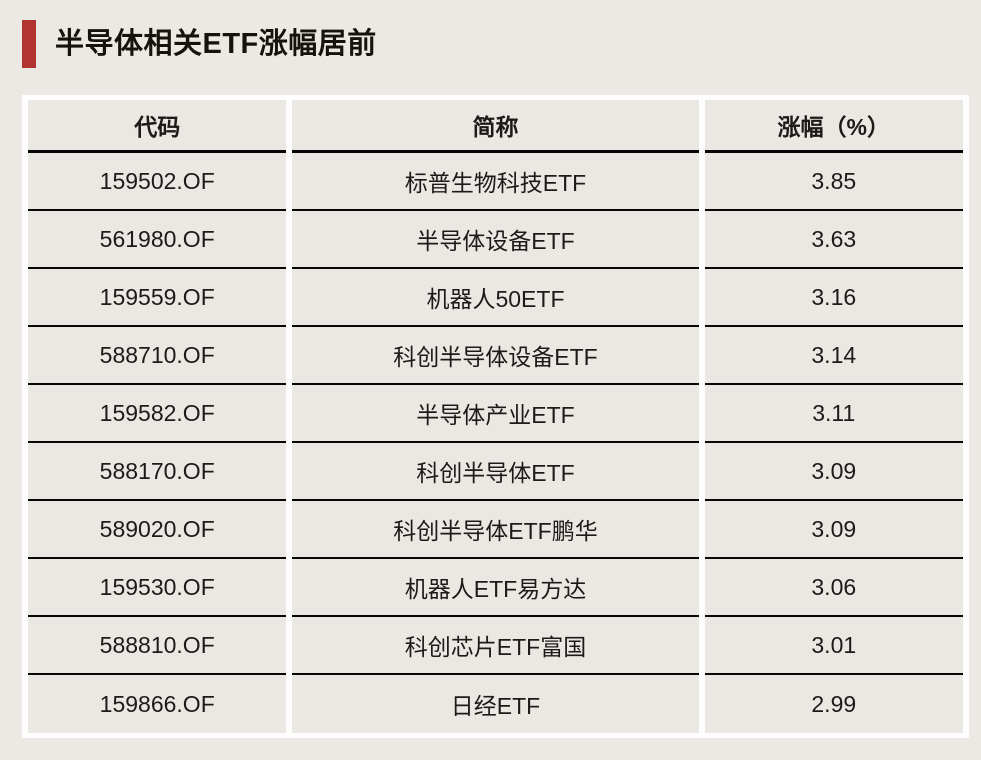 Image resolution: width=981 pixels, height=760 pixels. I want to click on header-row: 代码 简称 涨幅（%）, so click(495, 126).